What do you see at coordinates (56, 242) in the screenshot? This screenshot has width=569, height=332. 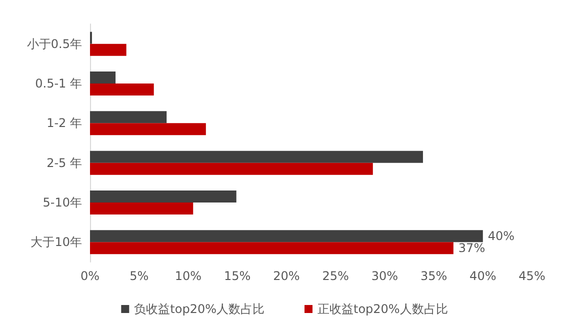 I see `y-tick-label: 大于10年` at bounding box center [56, 242].